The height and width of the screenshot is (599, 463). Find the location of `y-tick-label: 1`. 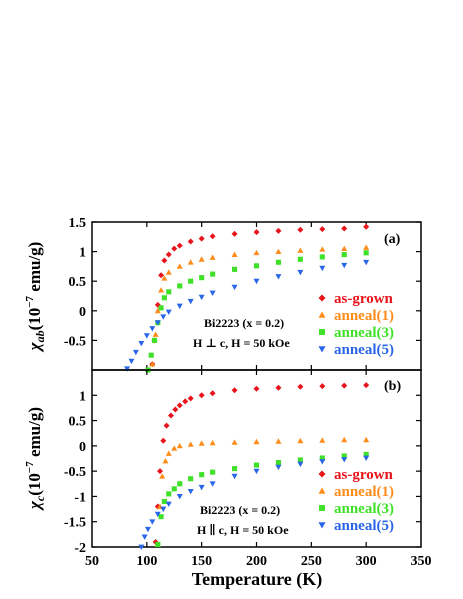

y-tick-label: 1 is located at coordinates (82, 253).